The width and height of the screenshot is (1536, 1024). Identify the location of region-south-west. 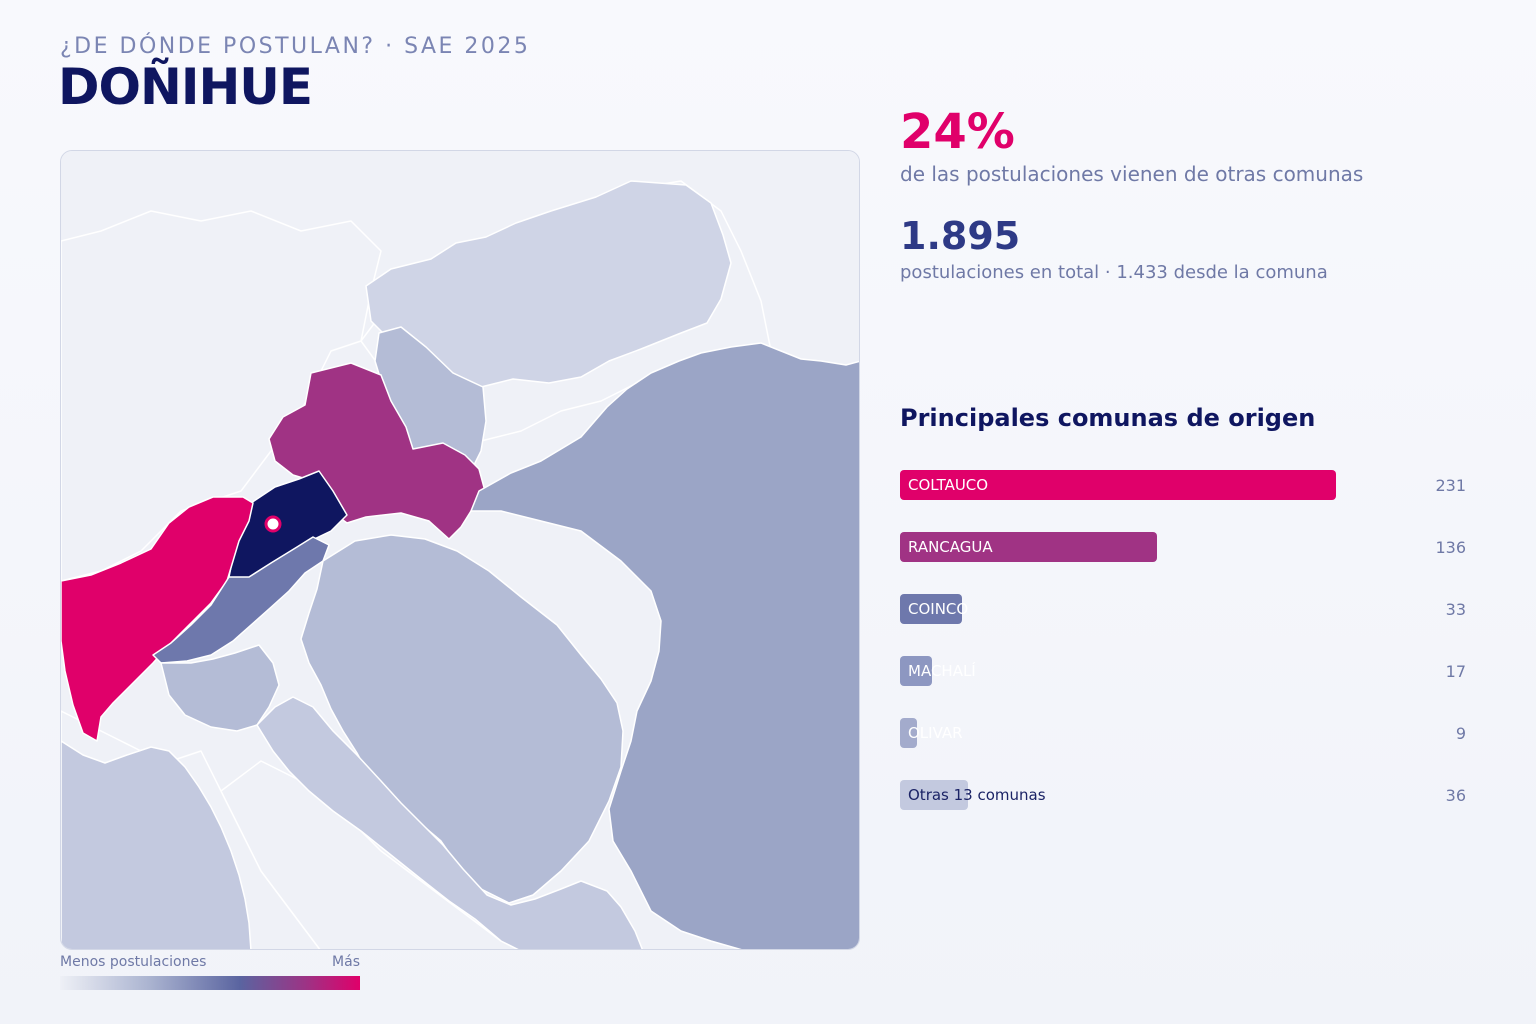
(156, 845).